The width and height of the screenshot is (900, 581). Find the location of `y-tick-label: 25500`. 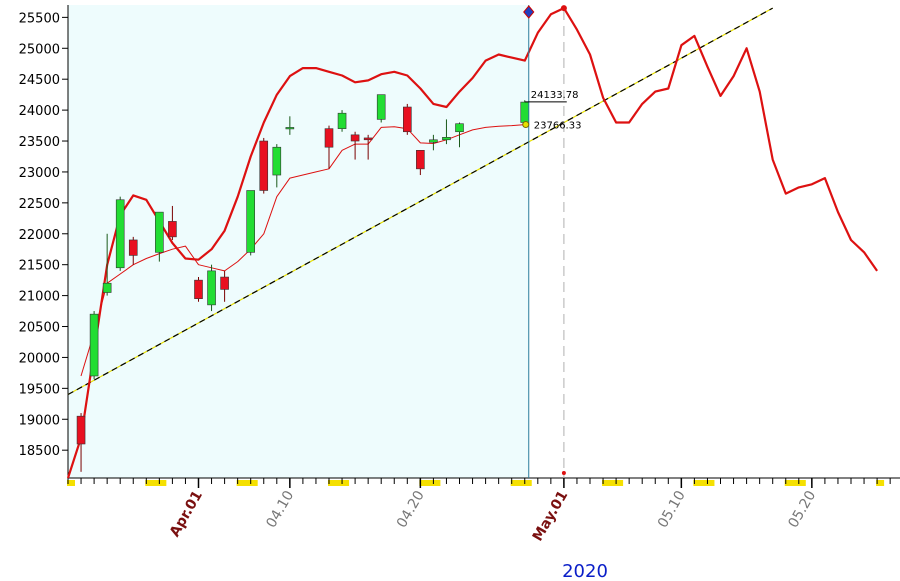

y-tick-label: 25500 is located at coordinates (39, 18).